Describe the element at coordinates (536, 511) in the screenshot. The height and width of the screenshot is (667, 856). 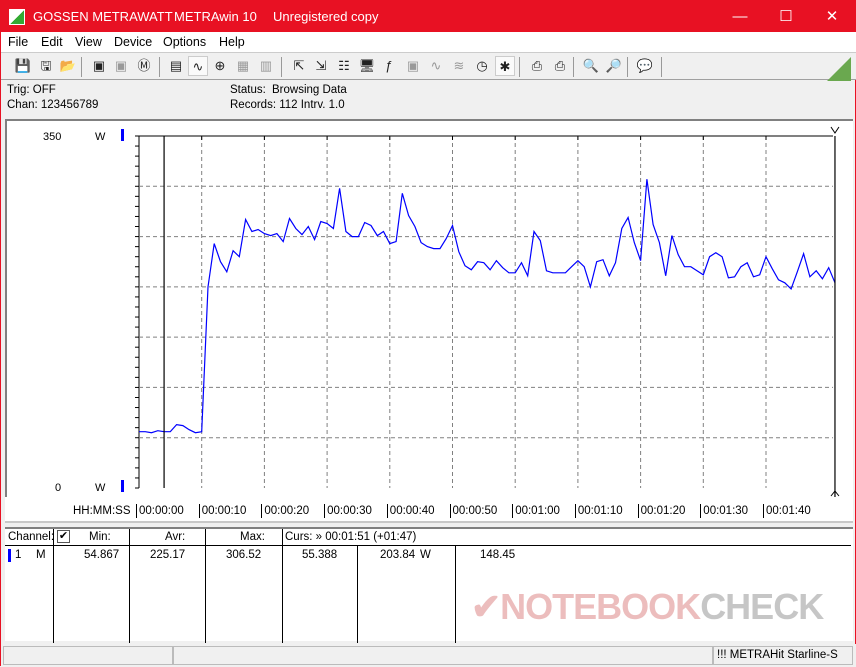
I see `x-tick-label: 00:01:00` at that location.